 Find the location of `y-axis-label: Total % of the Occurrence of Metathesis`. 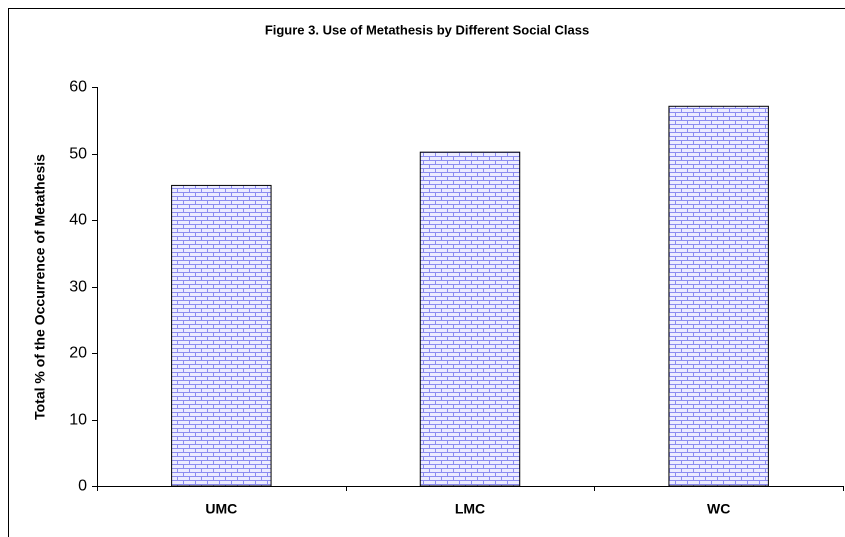

y-axis-label: Total % of the Occurrence of Metathesis is located at coordinates (40, 287).